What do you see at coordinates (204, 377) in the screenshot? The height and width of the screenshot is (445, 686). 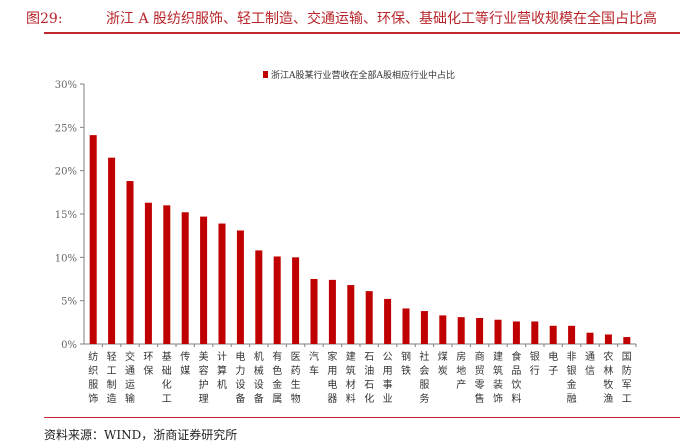 I see `x-tick-label: 美容护理` at bounding box center [204, 377].